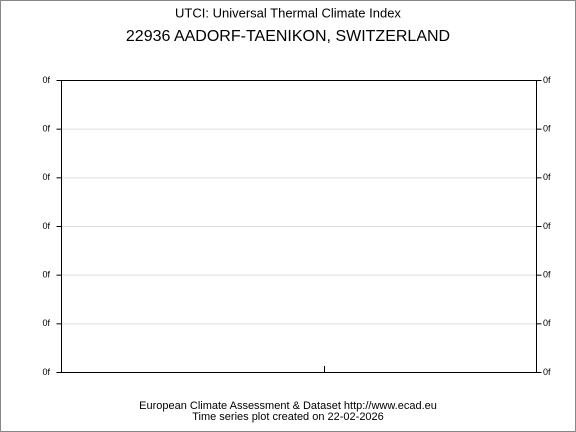  Describe the element at coordinates (288, 417) in the screenshot. I see `footer-line: Time series plot created on 22-02-2026` at that location.